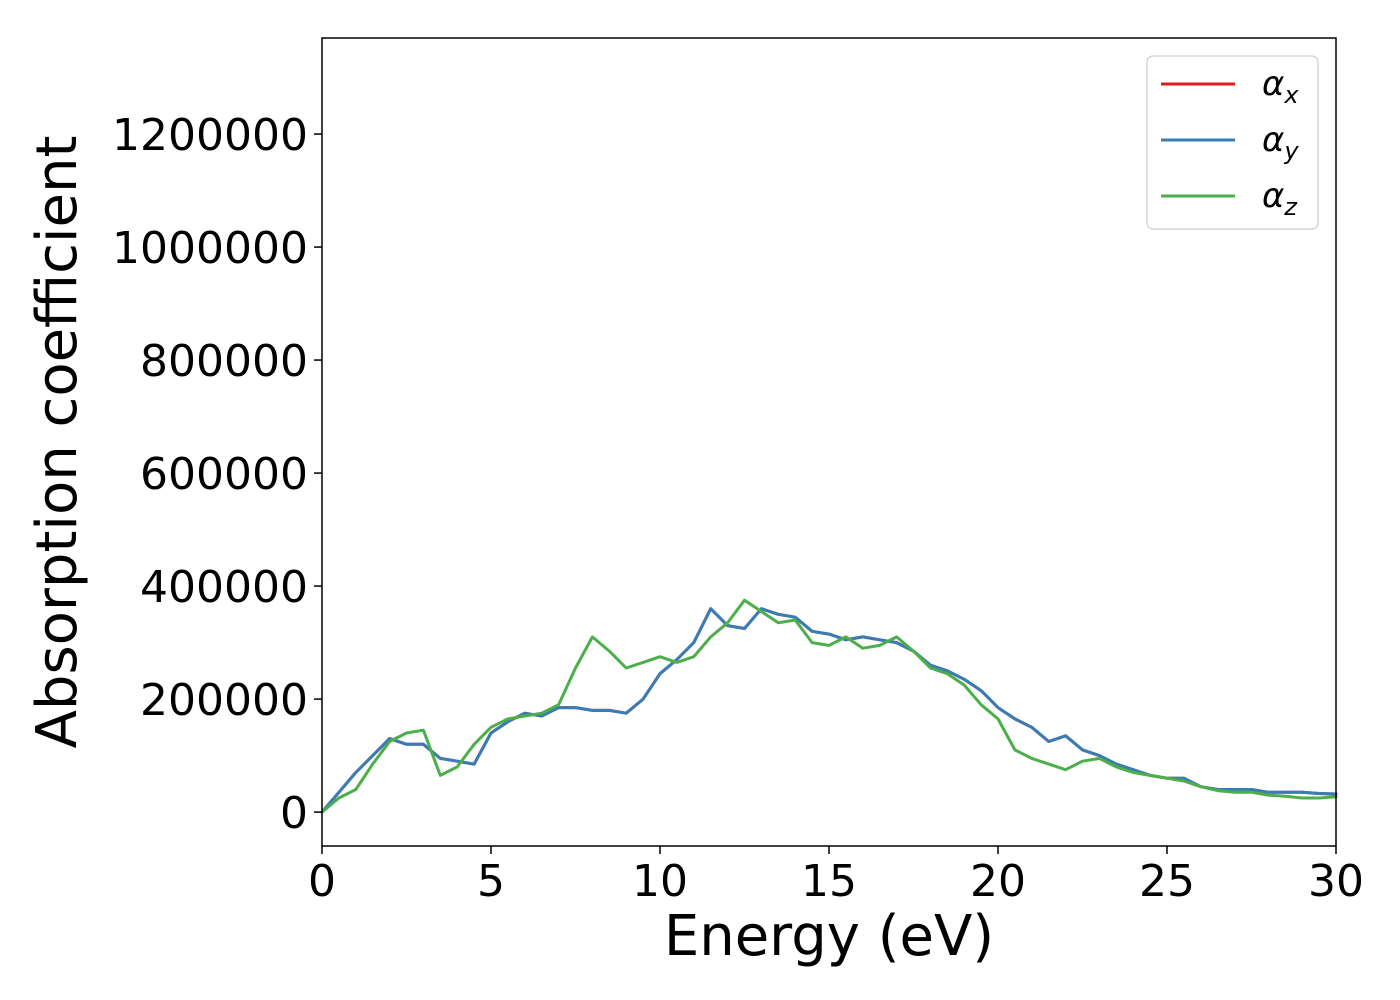  What do you see at coordinates (210, 248) in the screenshot?
I see `y-tick-label: 1000000` at bounding box center [210, 248].